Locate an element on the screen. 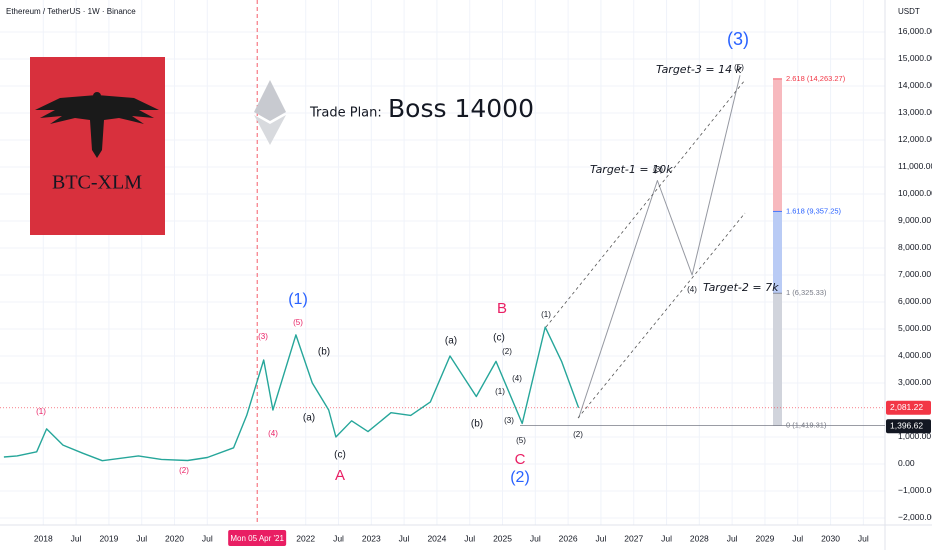 The width and height of the screenshot is (932, 550). plan-target: Boss 14000 is located at coordinates (461, 108).